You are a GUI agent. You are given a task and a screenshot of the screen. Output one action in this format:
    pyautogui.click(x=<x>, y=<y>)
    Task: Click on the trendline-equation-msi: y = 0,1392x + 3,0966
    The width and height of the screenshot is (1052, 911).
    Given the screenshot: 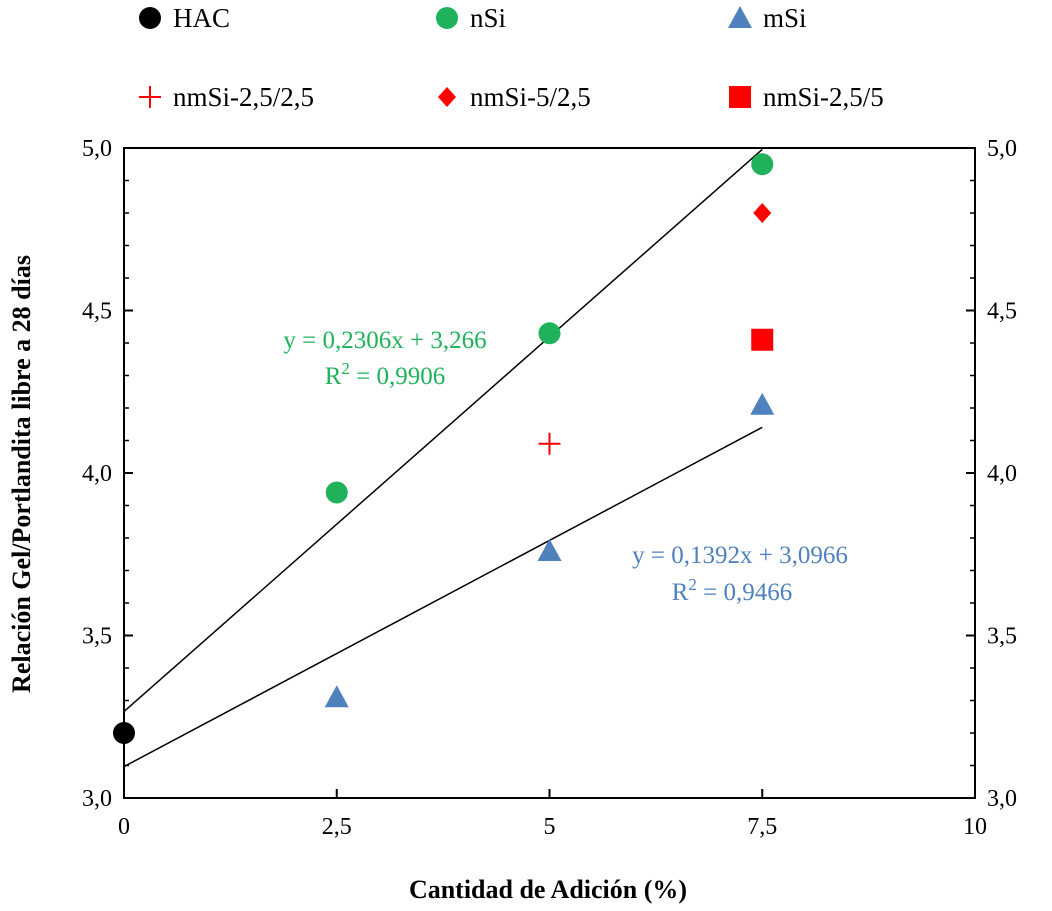 What is the action you would take?
    pyautogui.click(x=740, y=555)
    